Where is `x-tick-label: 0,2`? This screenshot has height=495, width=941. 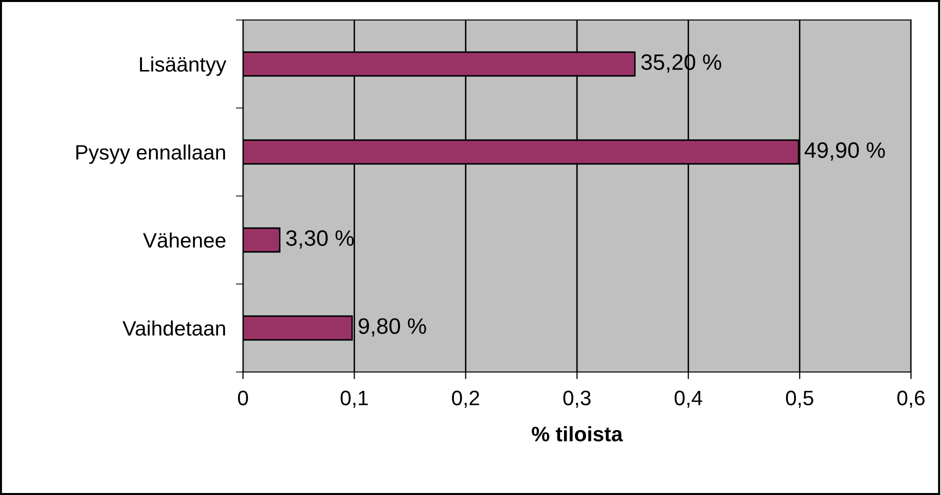 x-tick-label: 0,2 is located at coordinates (466, 399).